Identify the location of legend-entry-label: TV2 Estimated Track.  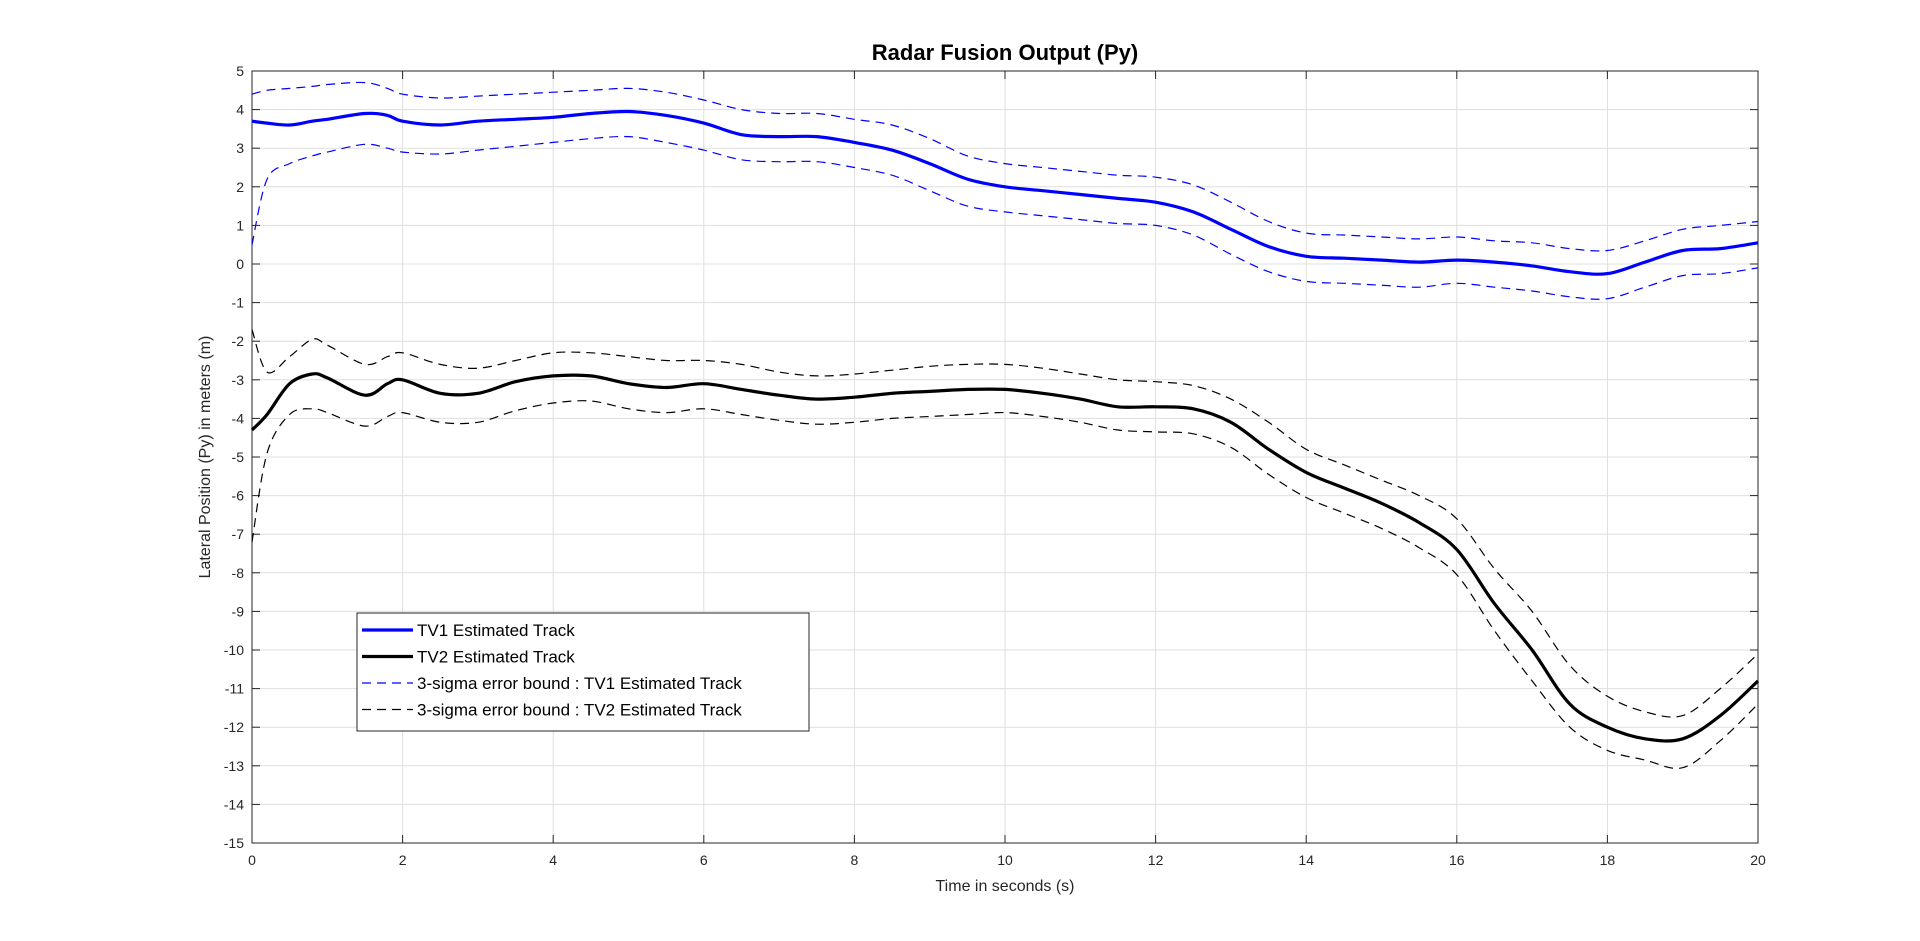
(496, 657).